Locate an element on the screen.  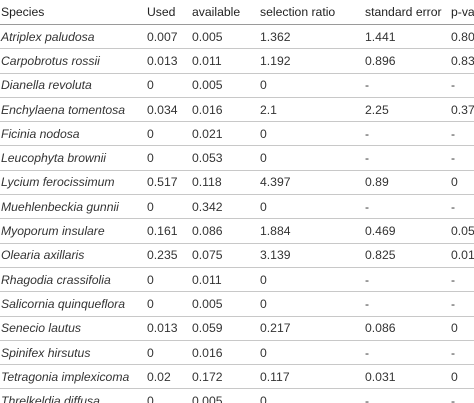
cell-used: 0.517 is located at coordinates (165, 183).